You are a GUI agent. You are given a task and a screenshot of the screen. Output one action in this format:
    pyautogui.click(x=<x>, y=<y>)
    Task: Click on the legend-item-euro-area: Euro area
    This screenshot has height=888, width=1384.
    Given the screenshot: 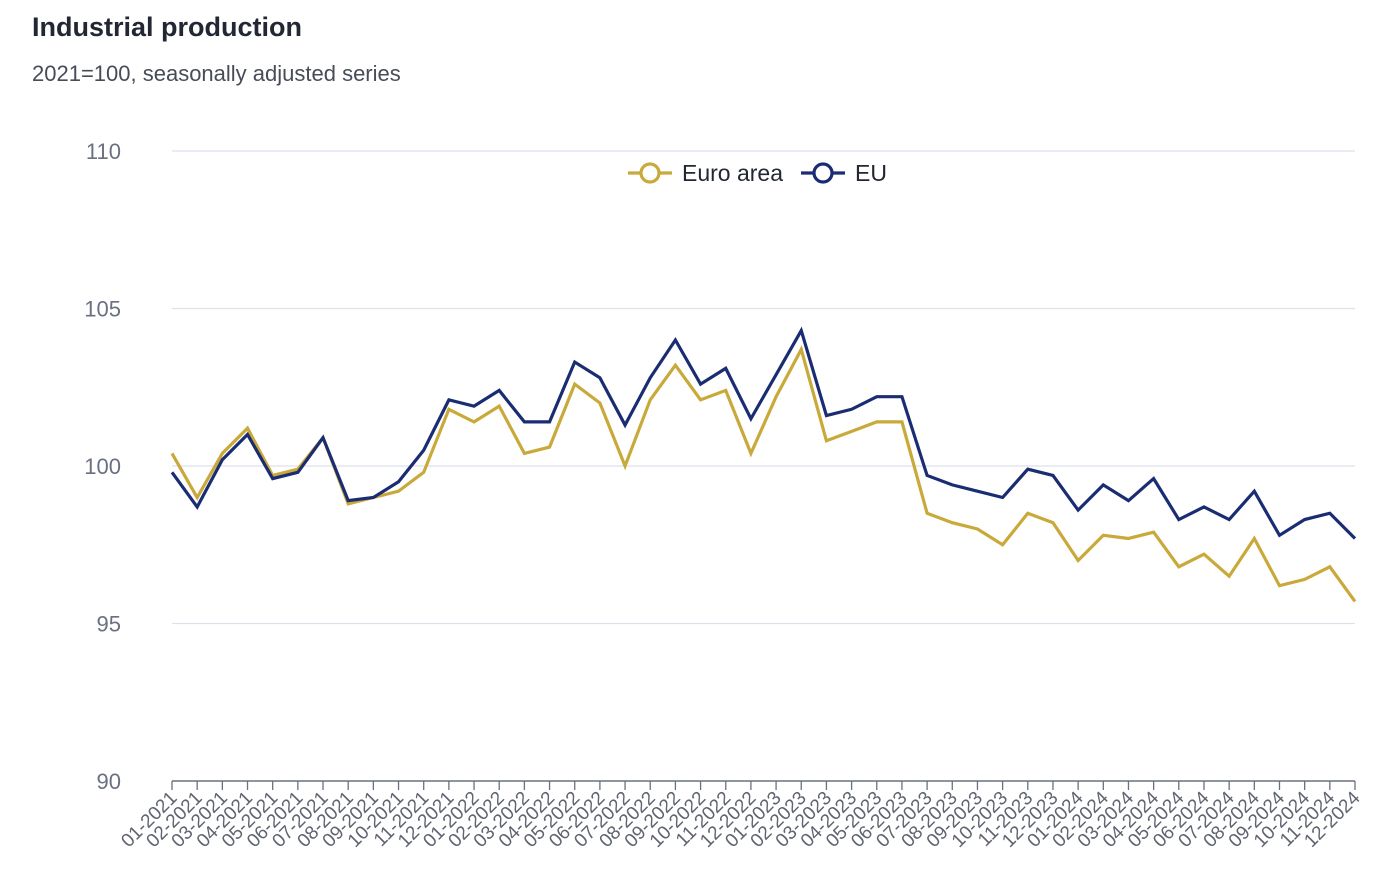 What is the action you would take?
    pyautogui.click(x=705, y=173)
    